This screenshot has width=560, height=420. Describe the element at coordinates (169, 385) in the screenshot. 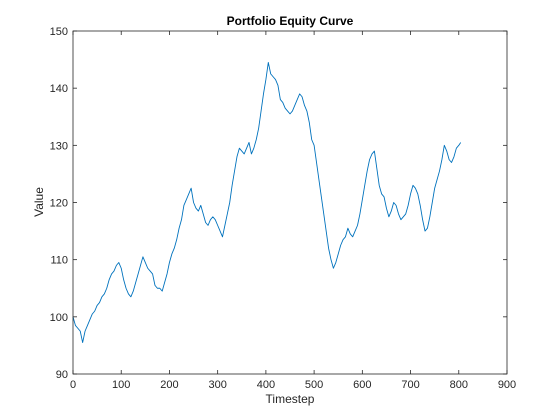

I see `x-tick-label: 200` at that location.